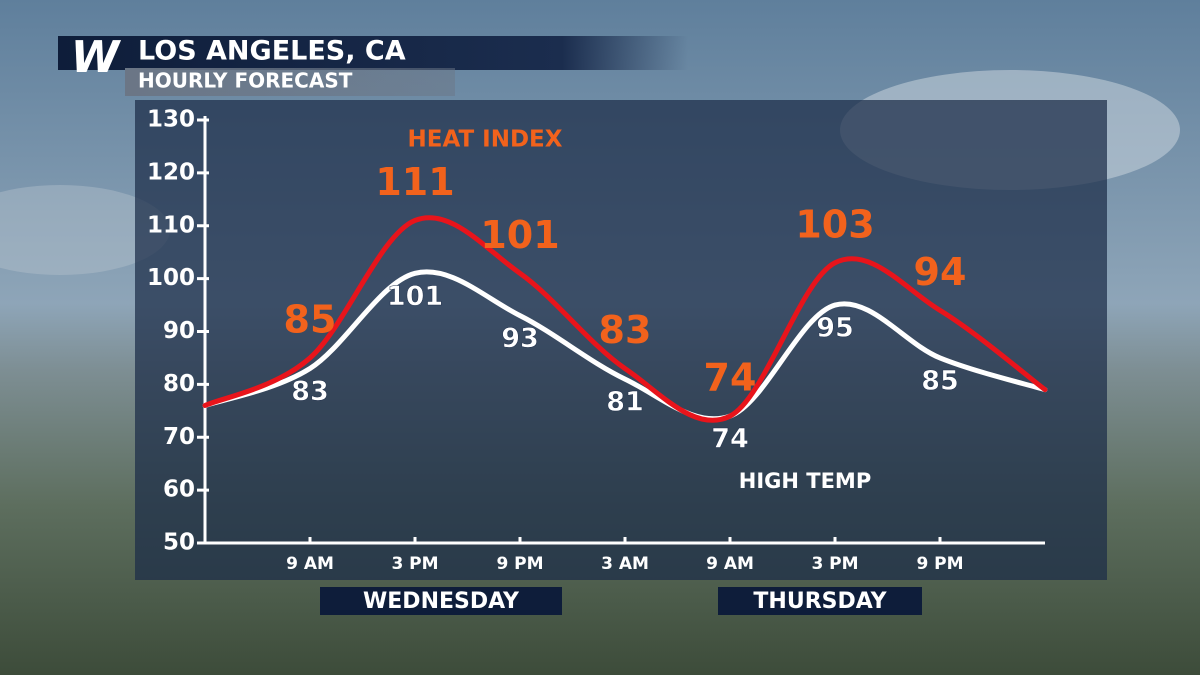 This screenshot has height=675, width=1200. What do you see at coordinates (96, 57) in the screenshot?
I see `logo: W` at bounding box center [96, 57].